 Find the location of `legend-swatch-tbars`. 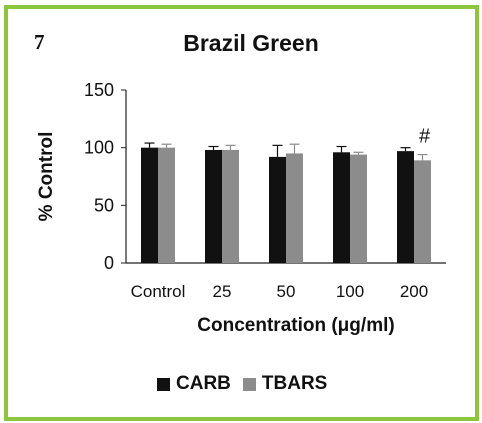

legend-swatch-tbars is located at coordinates (249, 384).